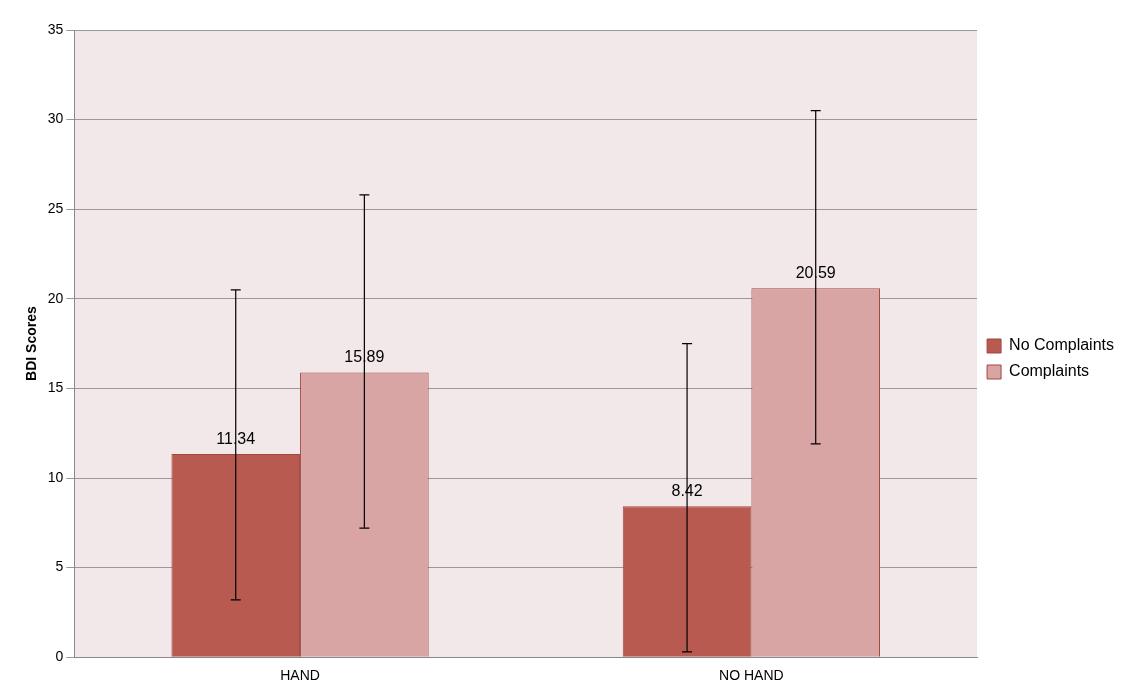  Describe the element at coordinates (55, 476) in the screenshot. I see `y-tick-label: 10` at that location.